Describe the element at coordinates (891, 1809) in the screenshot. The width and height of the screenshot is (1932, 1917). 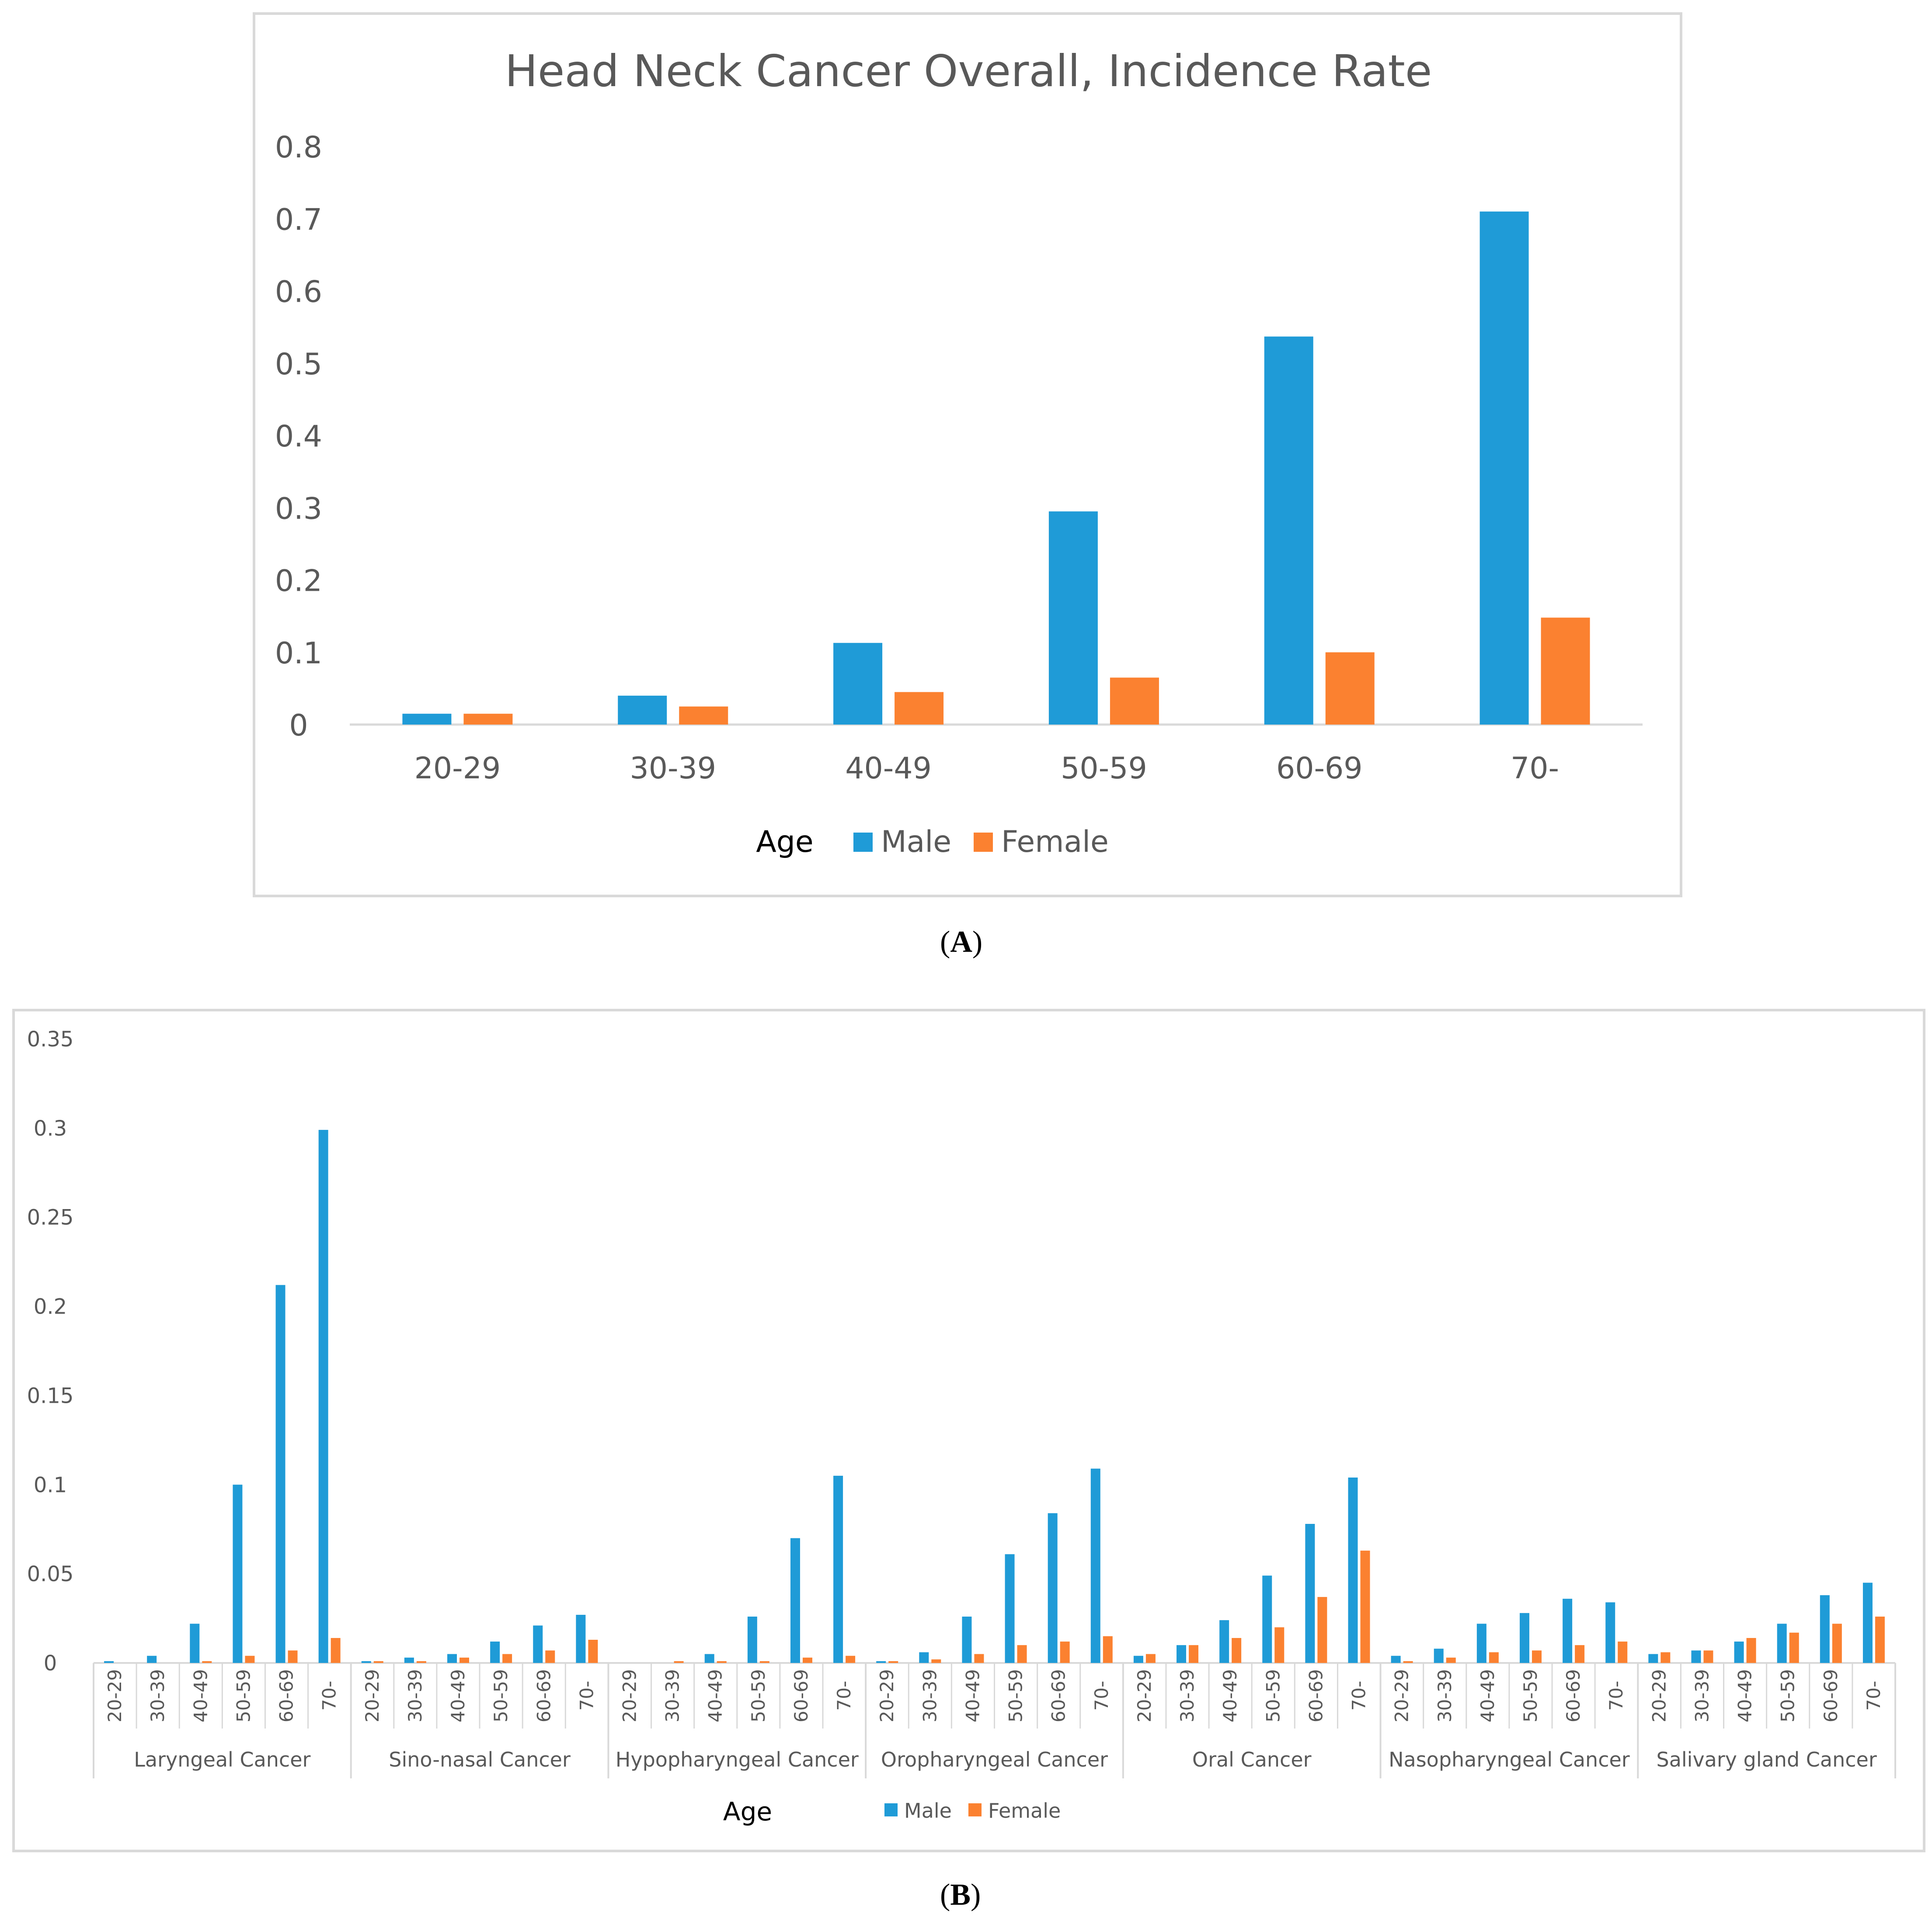
I see `legend-male-swatch` at that location.